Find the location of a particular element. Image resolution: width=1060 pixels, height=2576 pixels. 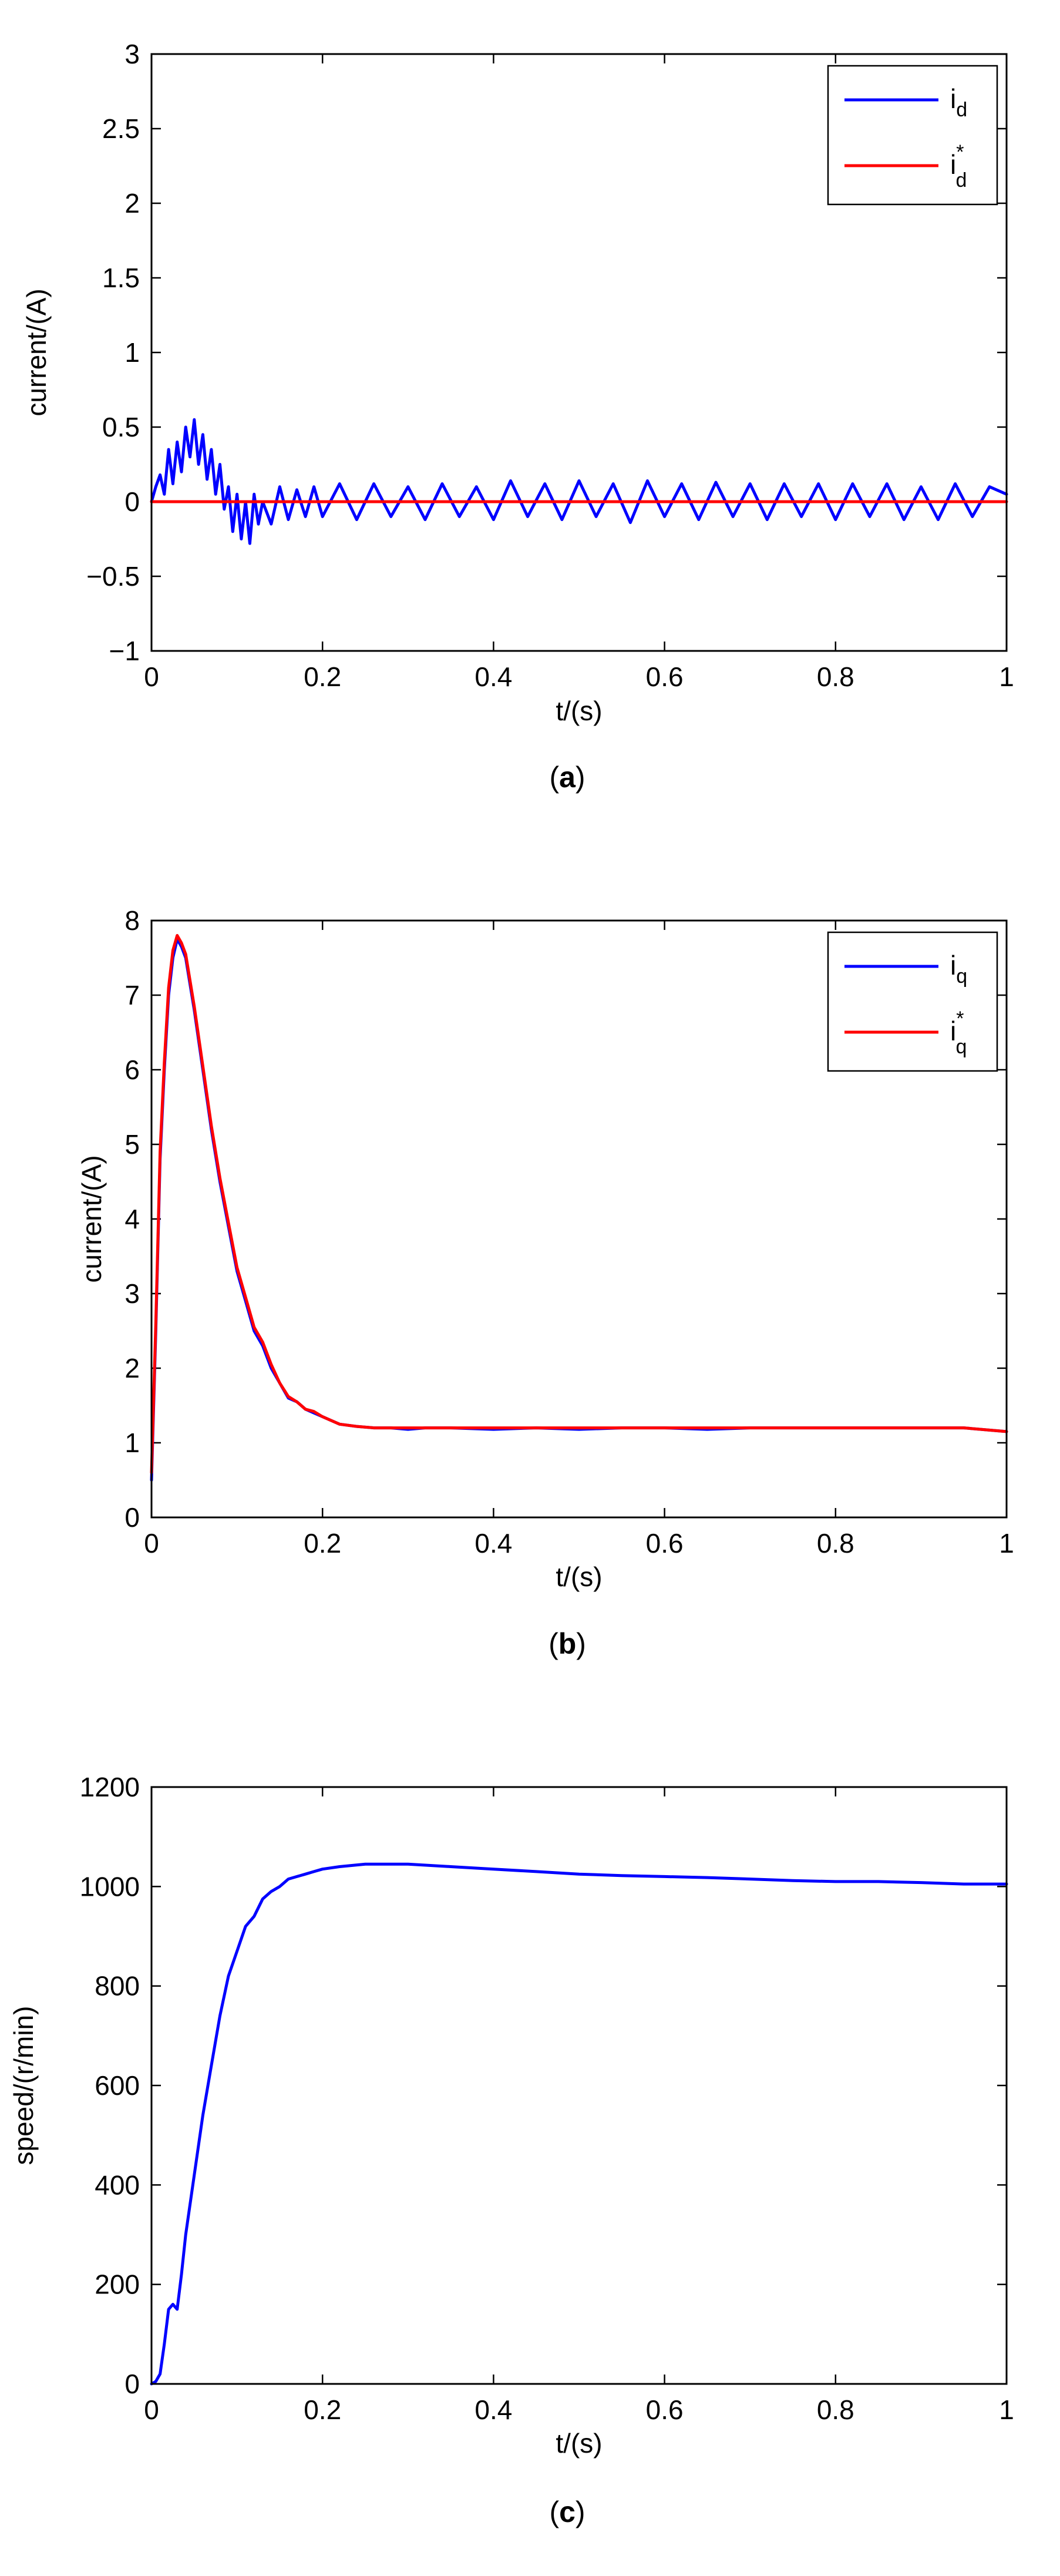

chart-b-ytick-label: 5 is located at coordinates (132, 1144).